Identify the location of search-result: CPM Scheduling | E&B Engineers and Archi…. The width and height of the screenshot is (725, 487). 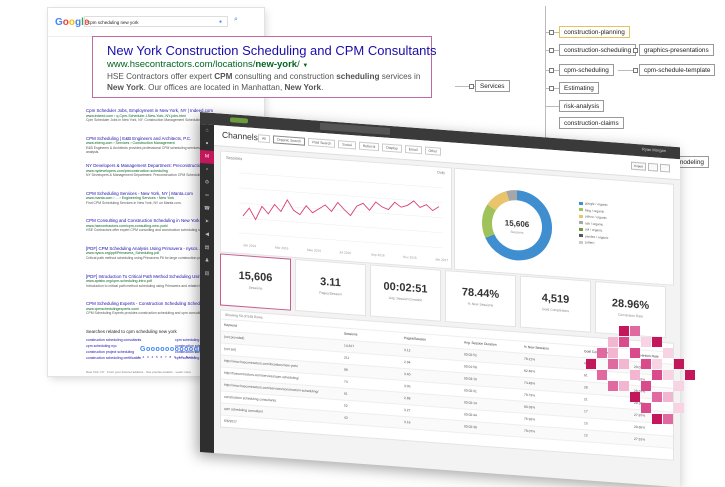
(172, 145).